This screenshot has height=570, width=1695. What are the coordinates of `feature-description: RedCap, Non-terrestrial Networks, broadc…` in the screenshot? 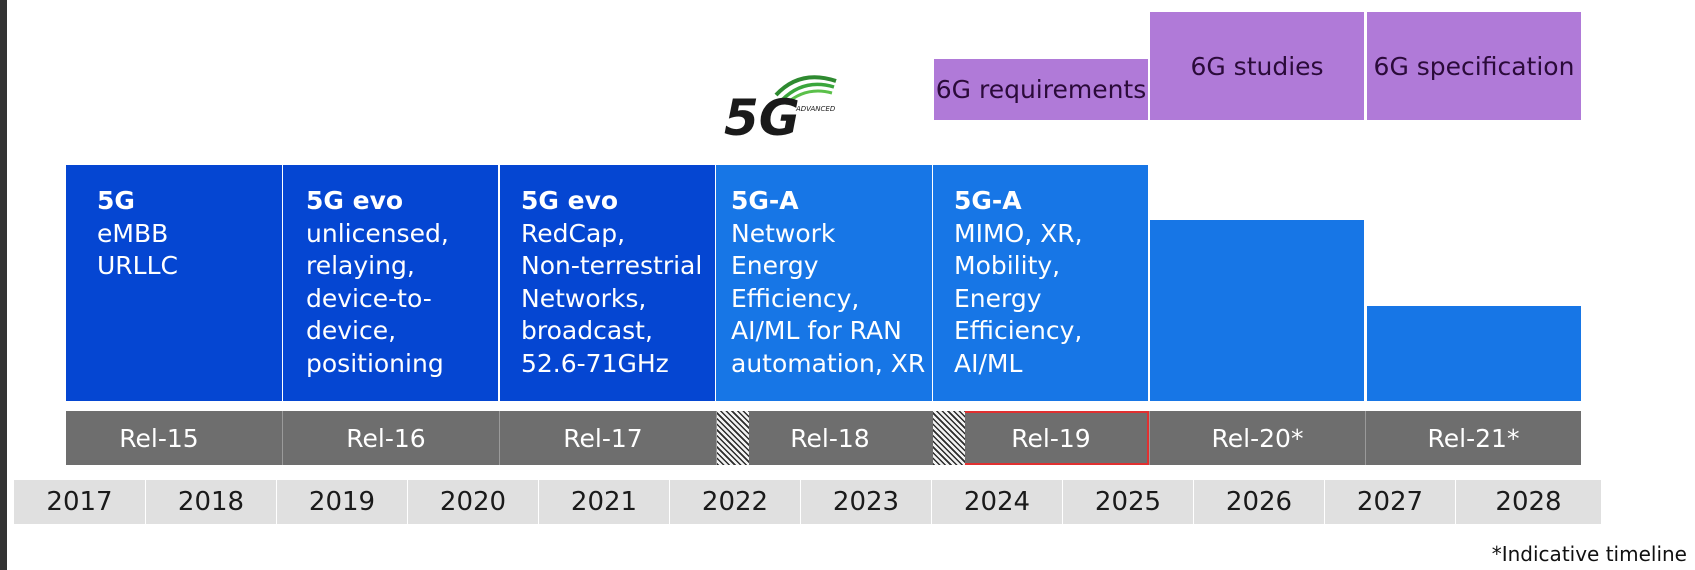 It's located at (612, 298).